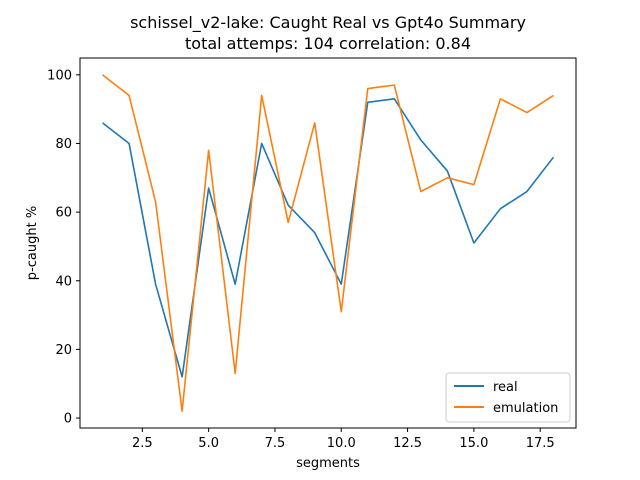  Describe the element at coordinates (59, 75) in the screenshot. I see `y-tick-label: 100` at that location.